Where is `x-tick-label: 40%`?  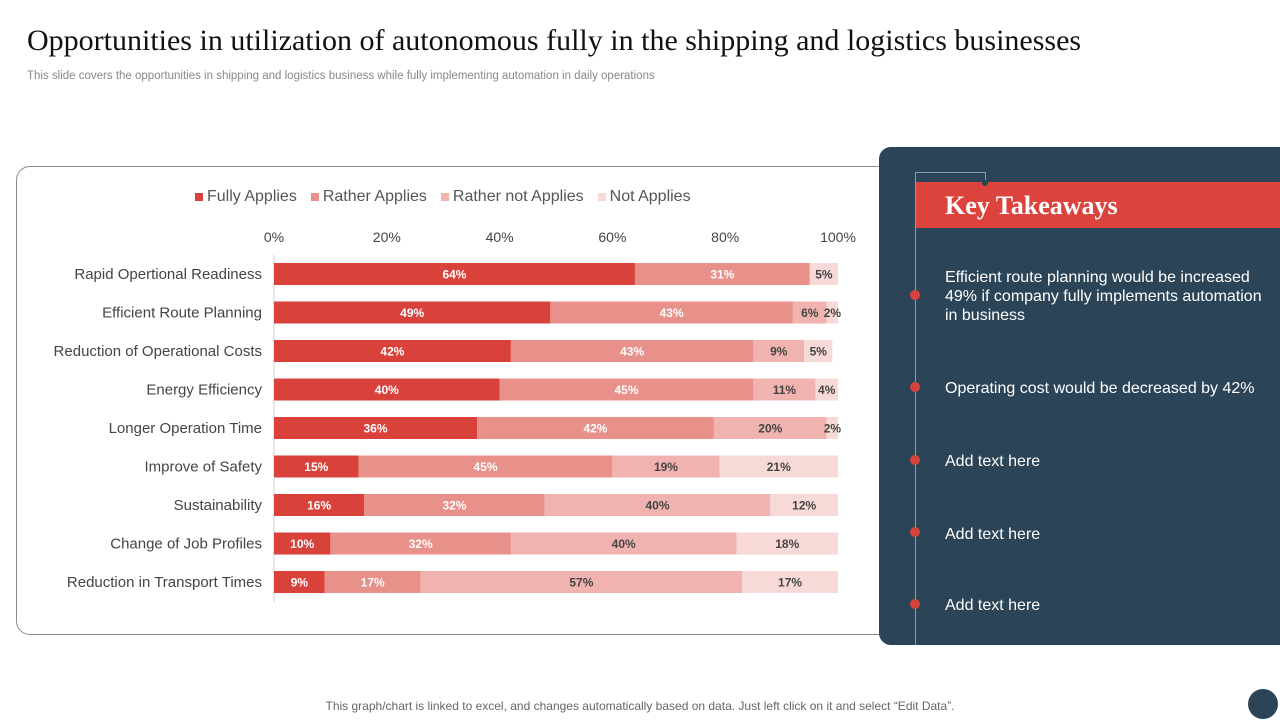 x-tick-label: 40% is located at coordinates (500, 237).